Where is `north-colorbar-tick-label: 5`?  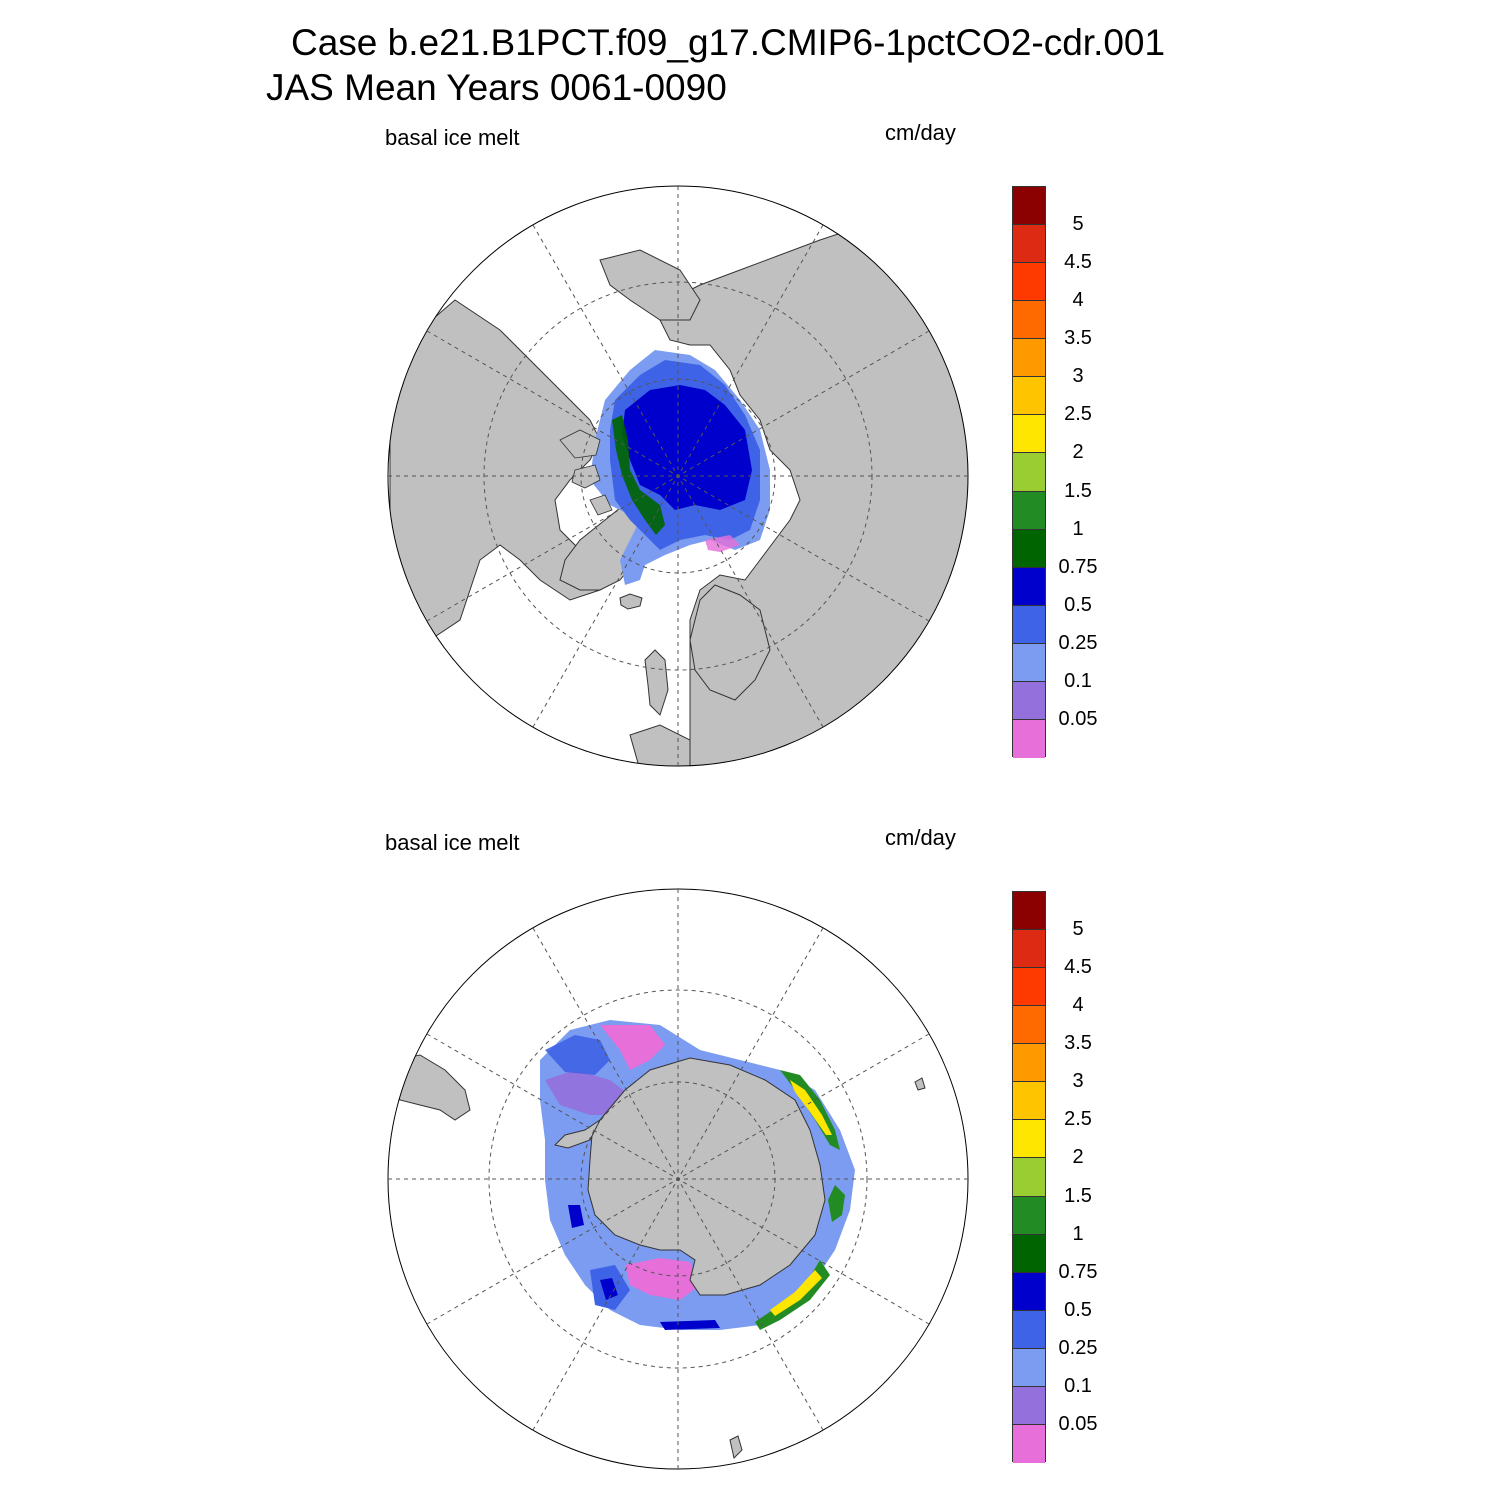 north-colorbar-tick-label: 5 is located at coordinates (1078, 224).